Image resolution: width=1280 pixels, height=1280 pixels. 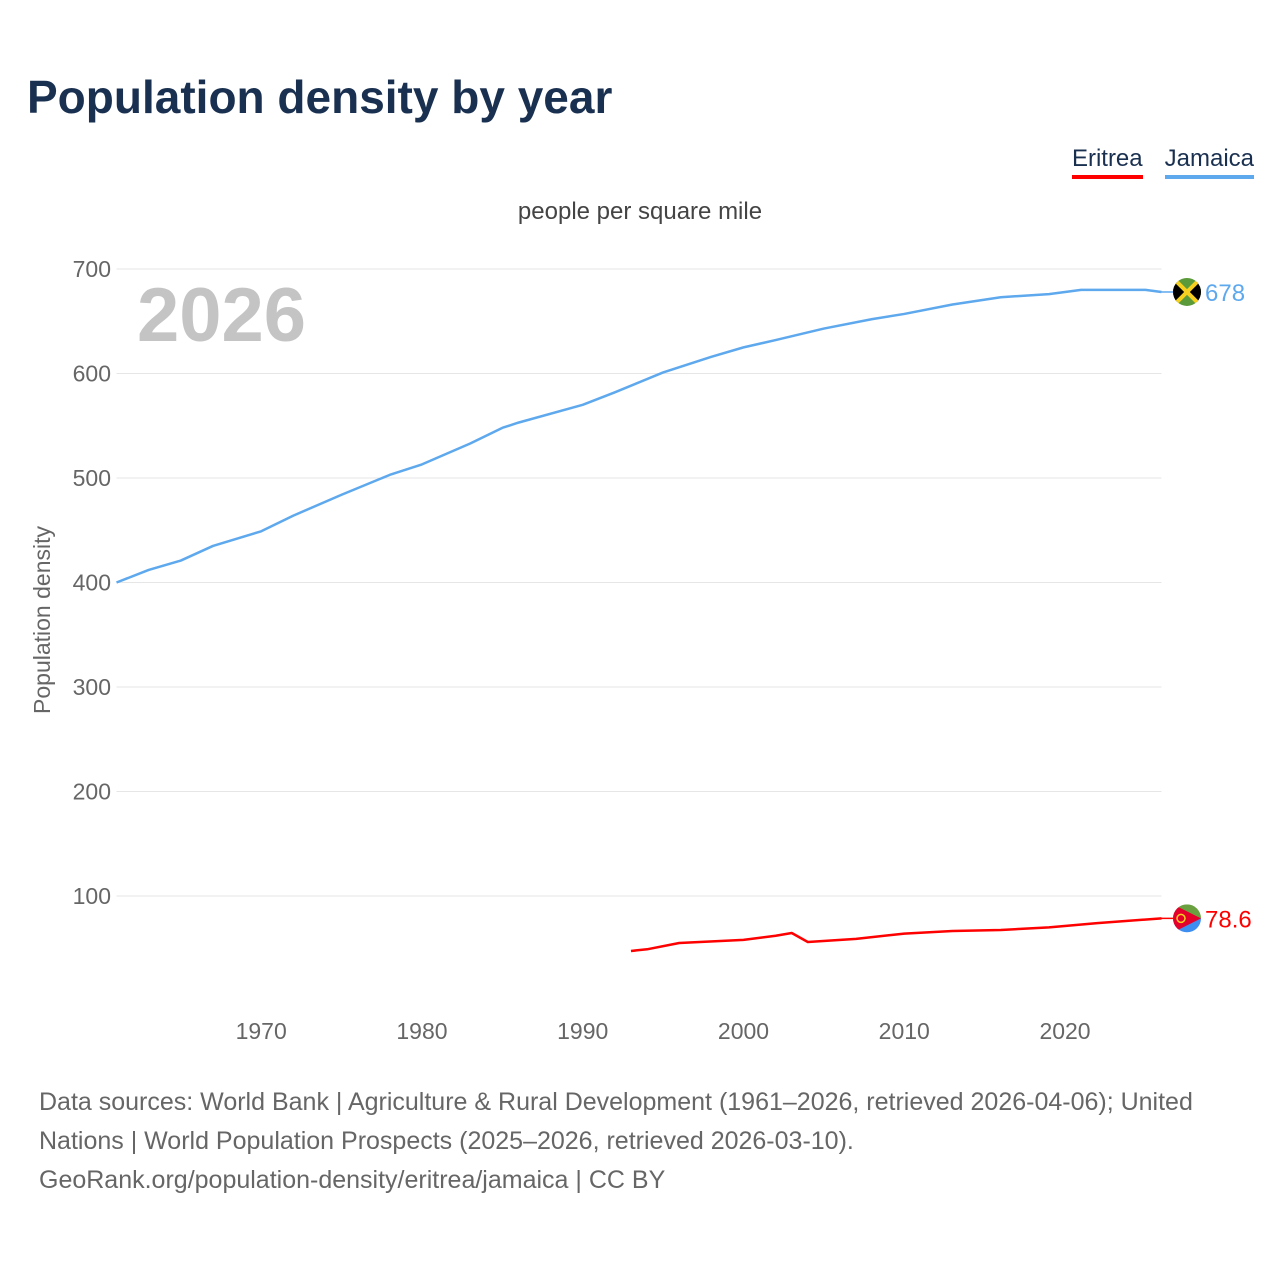 What do you see at coordinates (42, 620) in the screenshot?
I see `y-axis-label: Population density` at bounding box center [42, 620].